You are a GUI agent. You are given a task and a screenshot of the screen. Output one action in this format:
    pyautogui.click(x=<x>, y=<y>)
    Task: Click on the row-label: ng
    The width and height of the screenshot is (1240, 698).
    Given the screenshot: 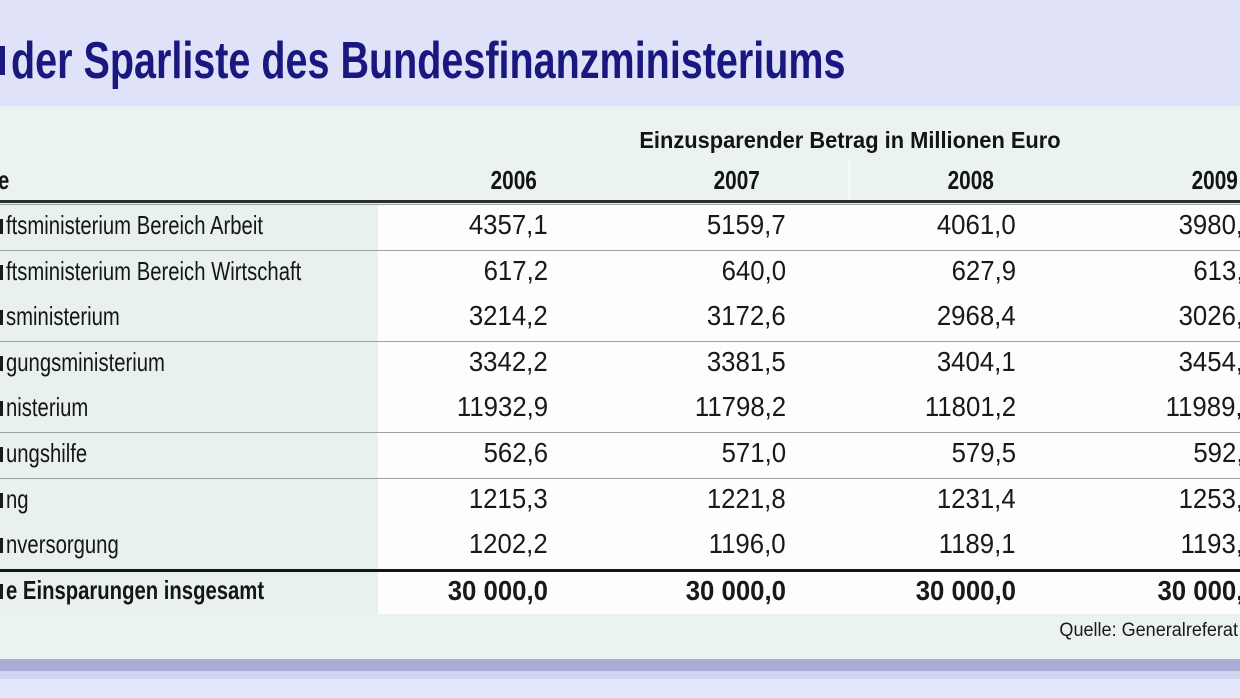 What is the action you would take?
    pyautogui.click(x=17, y=498)
    